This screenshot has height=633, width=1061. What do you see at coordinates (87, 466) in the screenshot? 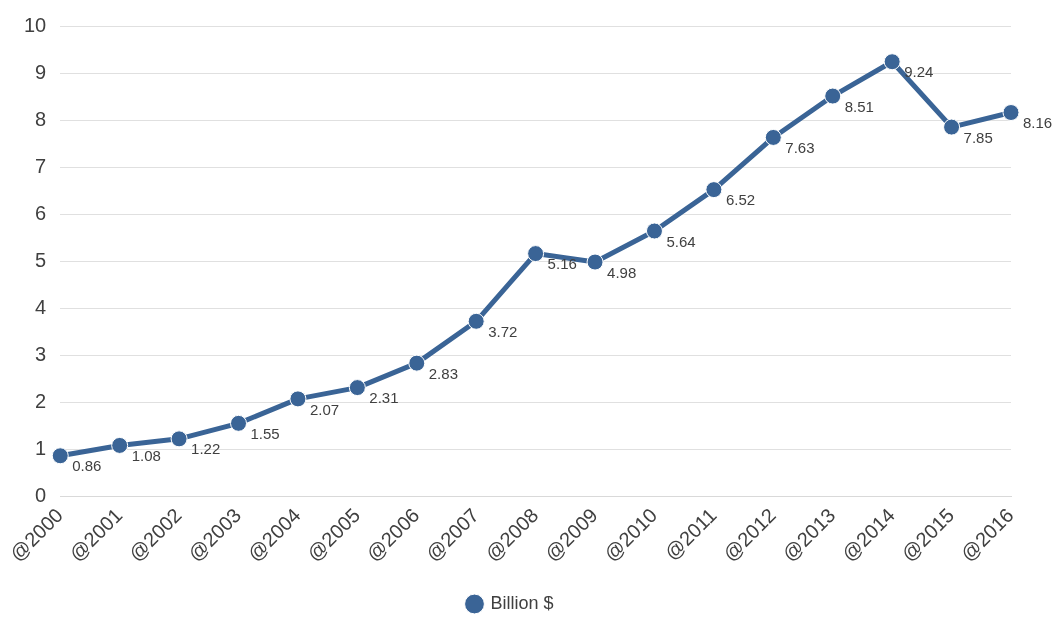
I see `data-label: 0.86` at bounding box center [87, 466].